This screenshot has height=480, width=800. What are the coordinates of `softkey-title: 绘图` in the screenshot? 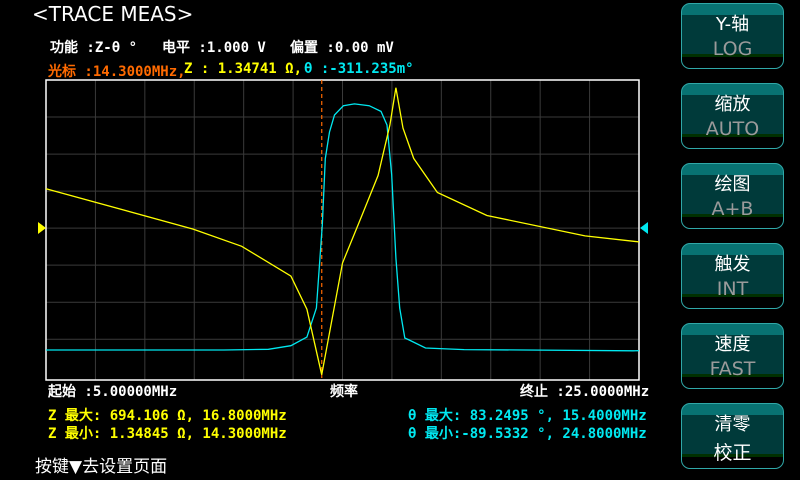 It's located at (732, 184).